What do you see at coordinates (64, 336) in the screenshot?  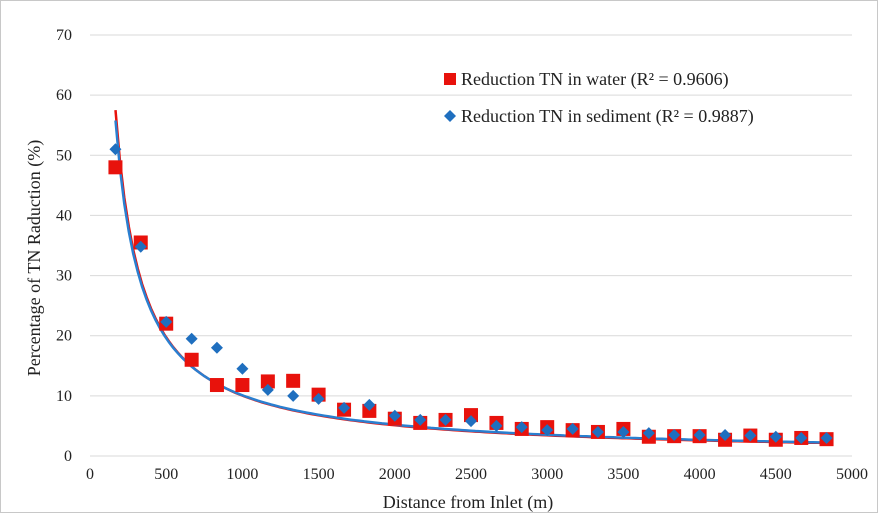 I see `y-tick-label: 20` at bounding box center [64, 336].